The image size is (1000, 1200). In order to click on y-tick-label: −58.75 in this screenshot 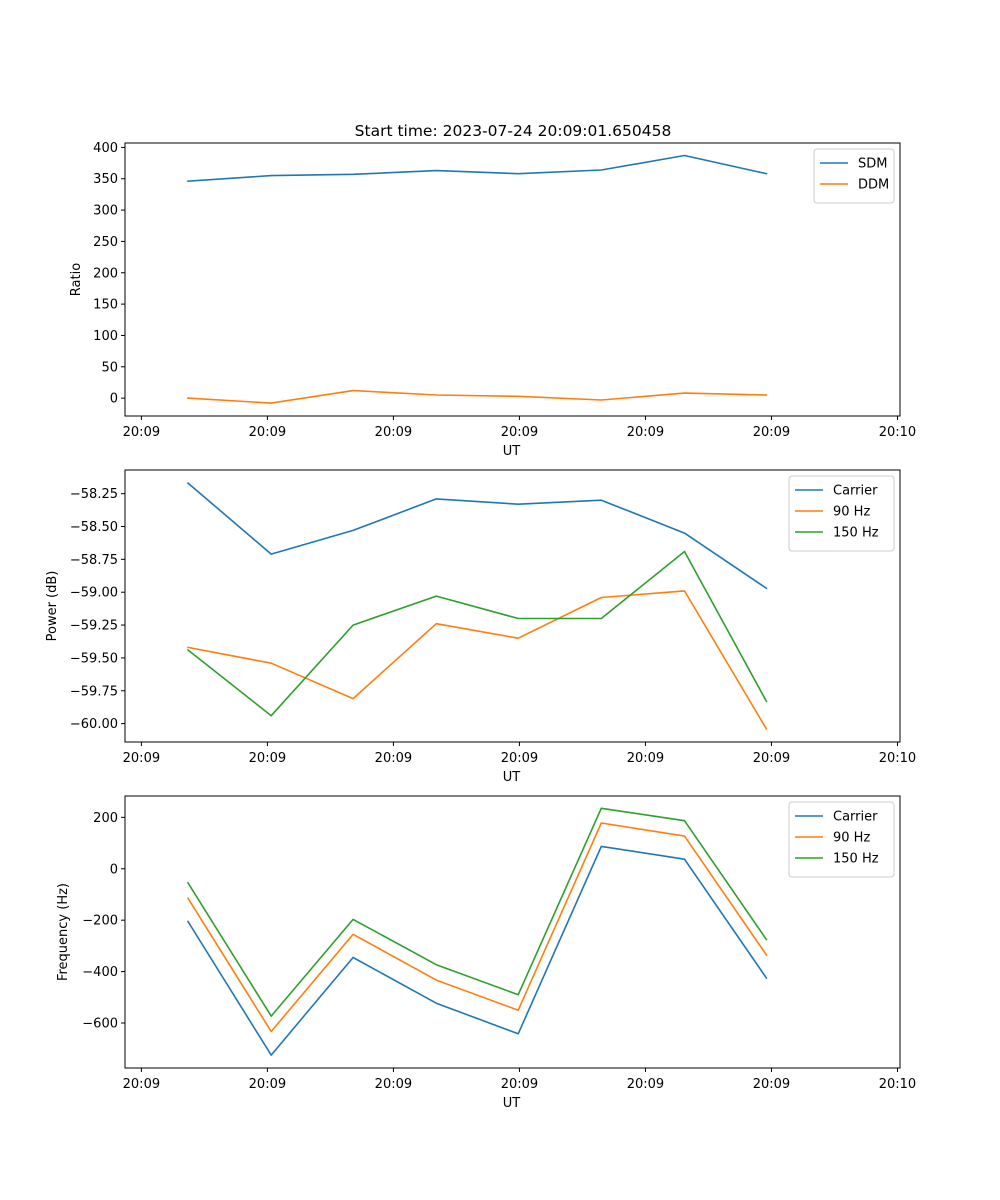, I will do `click(94, 560)`.